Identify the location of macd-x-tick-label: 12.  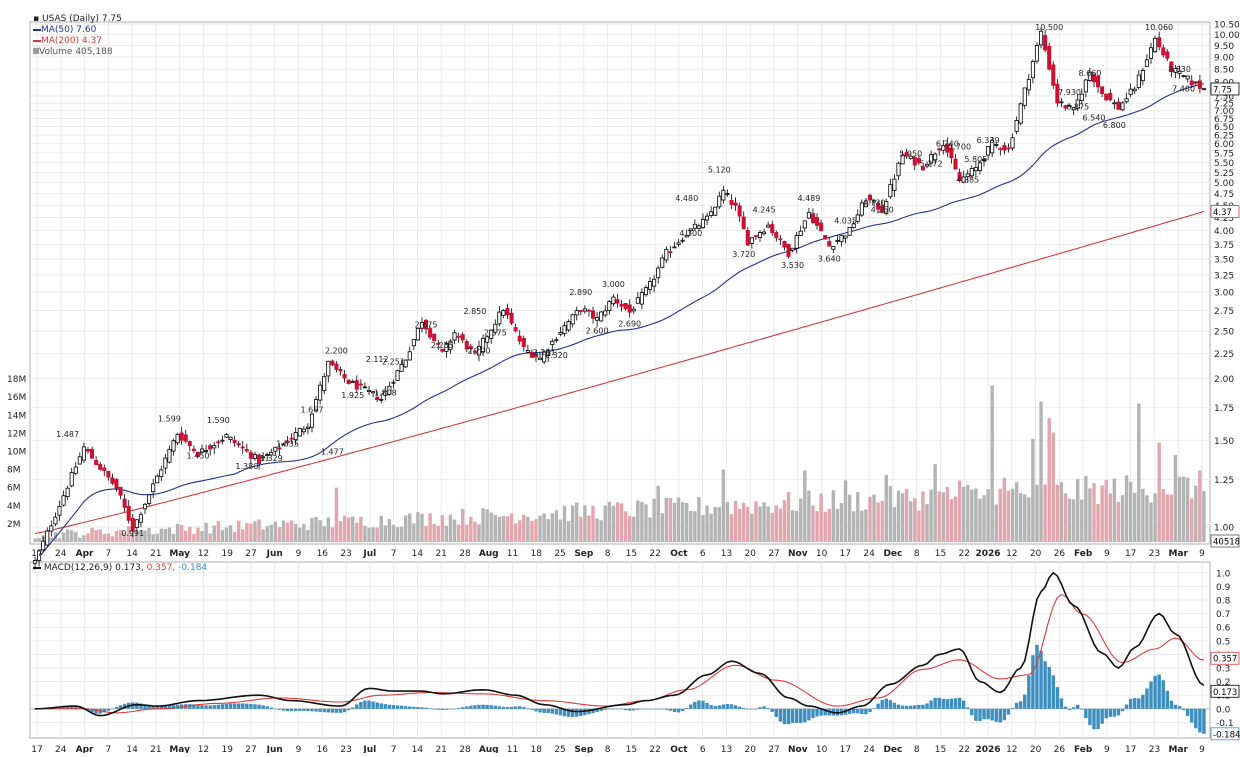
(1011, 749).